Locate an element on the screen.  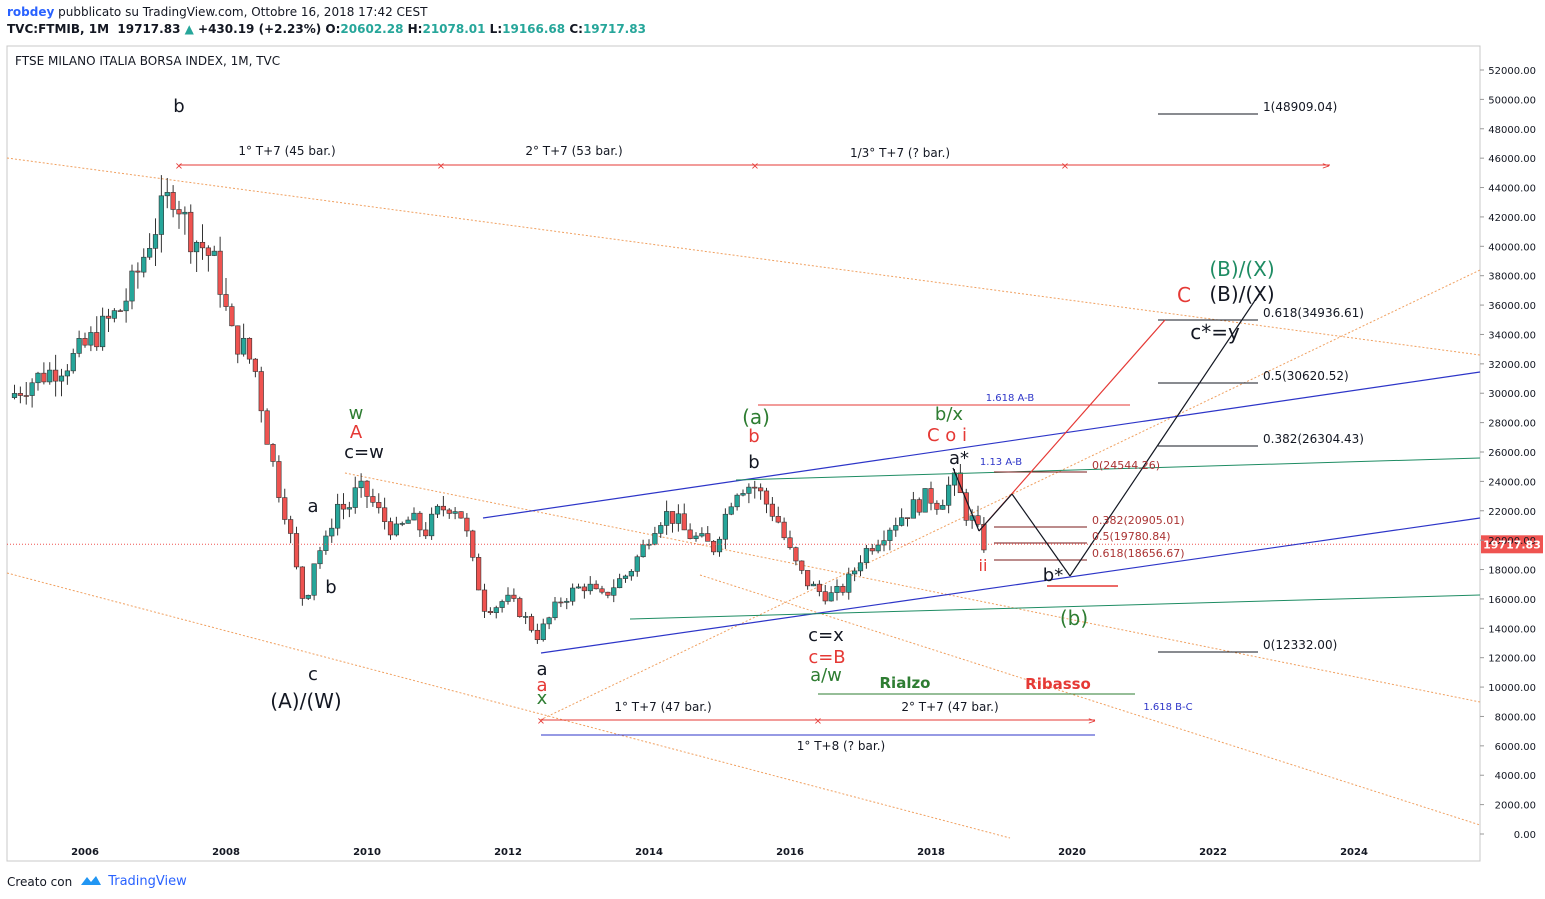
y-tick-label: 6000.00 is located at coordinates (1515, 747).